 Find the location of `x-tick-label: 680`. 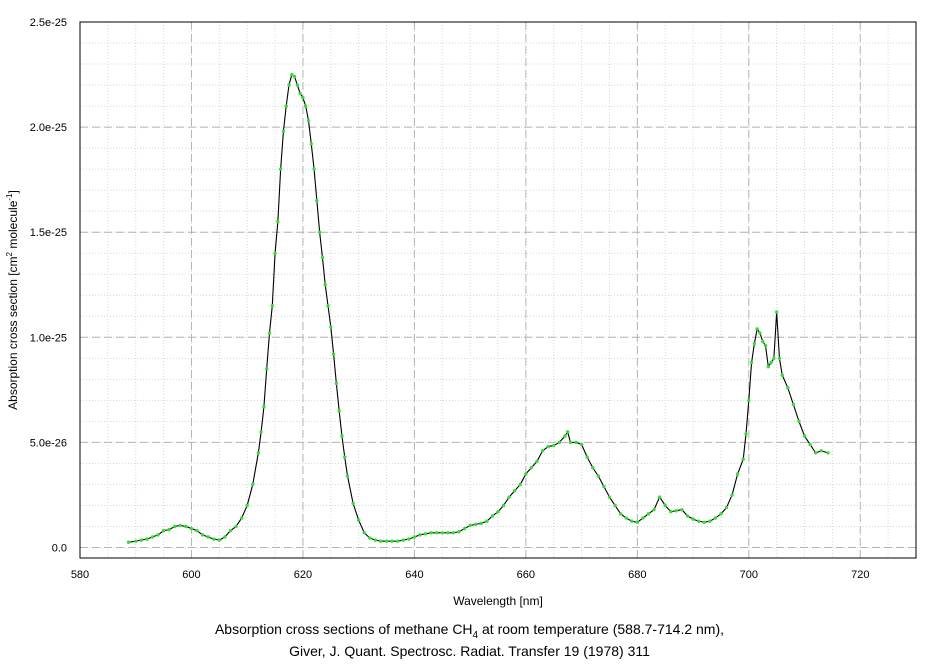

x-tick-label: 680 is located at coordinates (637, 575).